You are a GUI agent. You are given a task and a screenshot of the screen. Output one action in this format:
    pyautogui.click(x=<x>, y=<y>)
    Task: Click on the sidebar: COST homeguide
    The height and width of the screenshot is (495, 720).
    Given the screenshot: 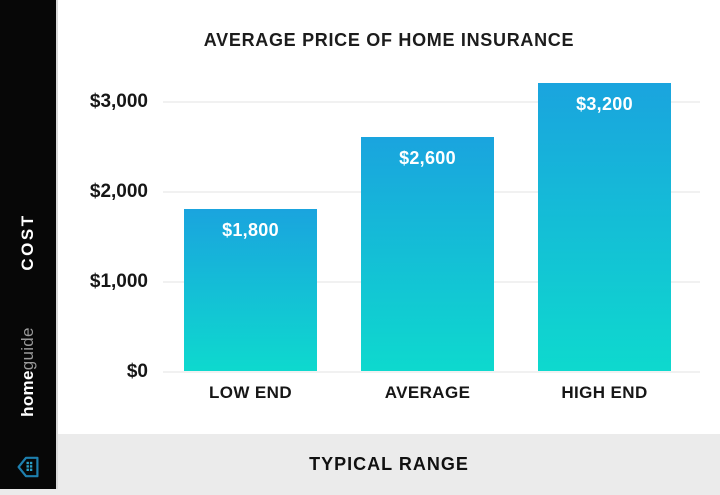 What is the action you would take?
    pyautogui.click(x=29, y=244)
    